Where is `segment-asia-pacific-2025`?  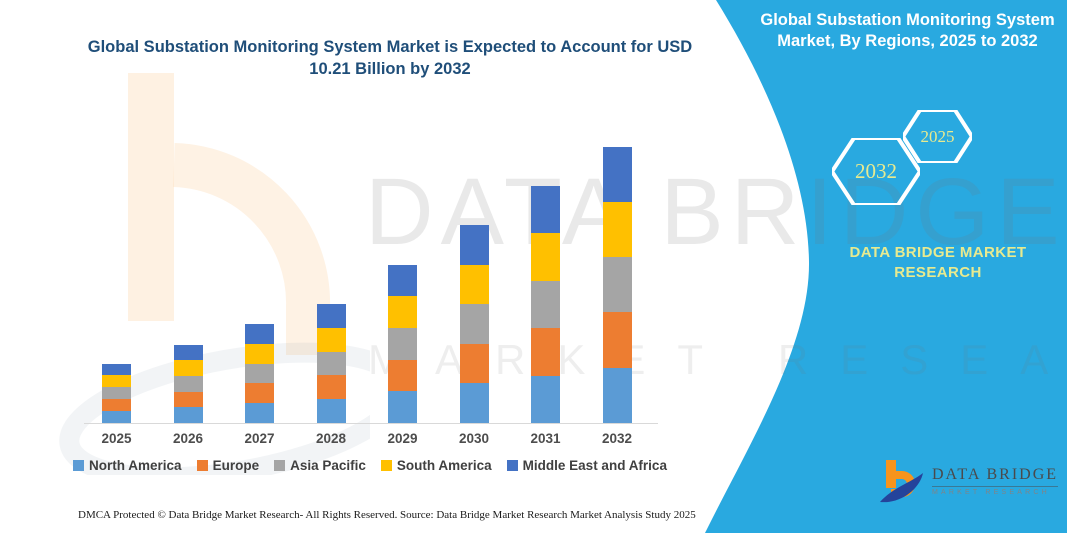
segment-asia-pacific-2025 is located at coordinates (116, 393).